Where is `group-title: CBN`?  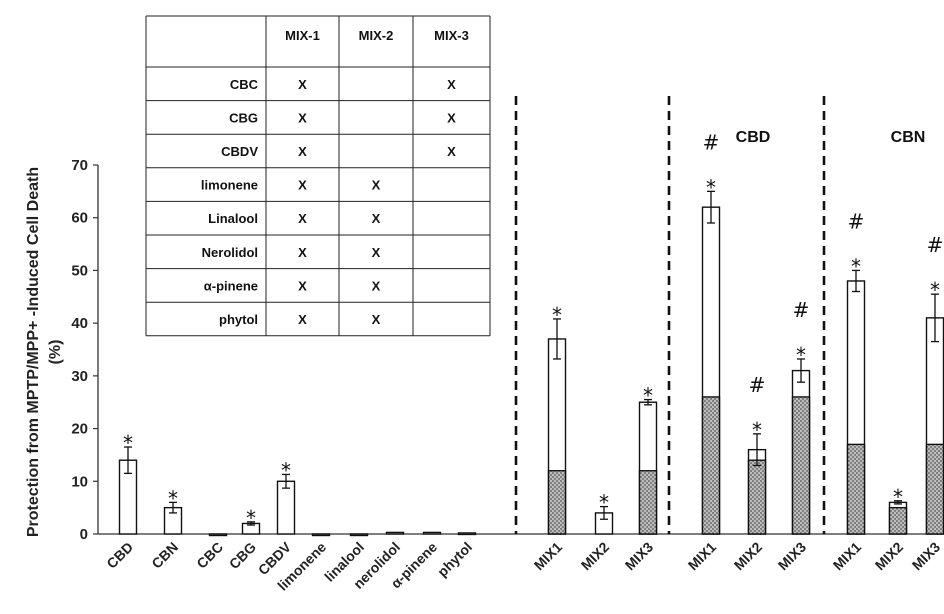 group-title: CBN is located at coordinates (908, 137).